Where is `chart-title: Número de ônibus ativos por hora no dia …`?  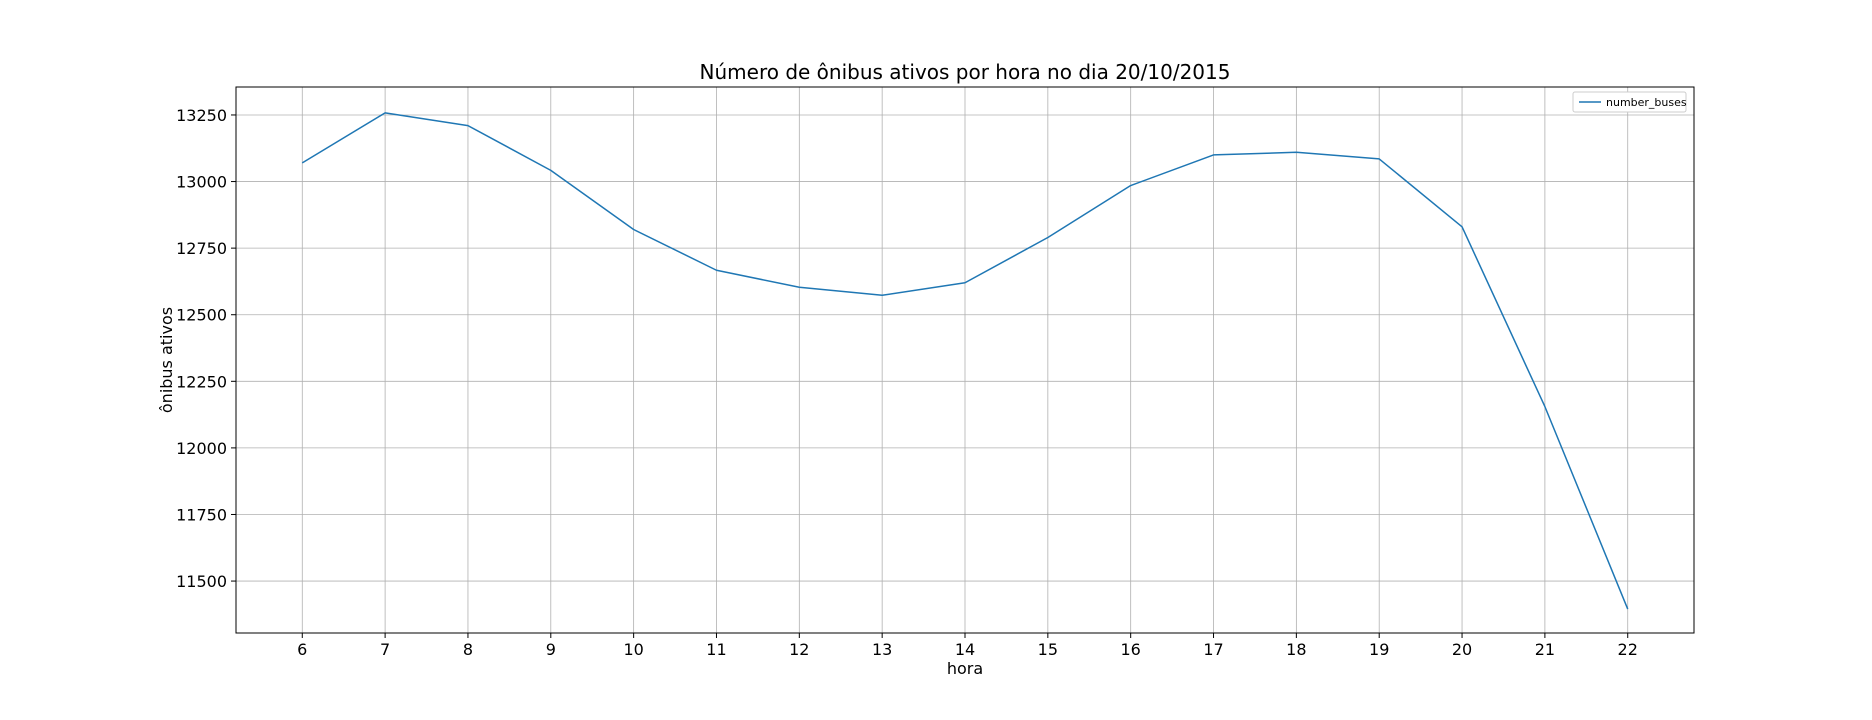 chart-title: Número de ônibus ativos por hora no dia … is located at coordinates (965, 72).